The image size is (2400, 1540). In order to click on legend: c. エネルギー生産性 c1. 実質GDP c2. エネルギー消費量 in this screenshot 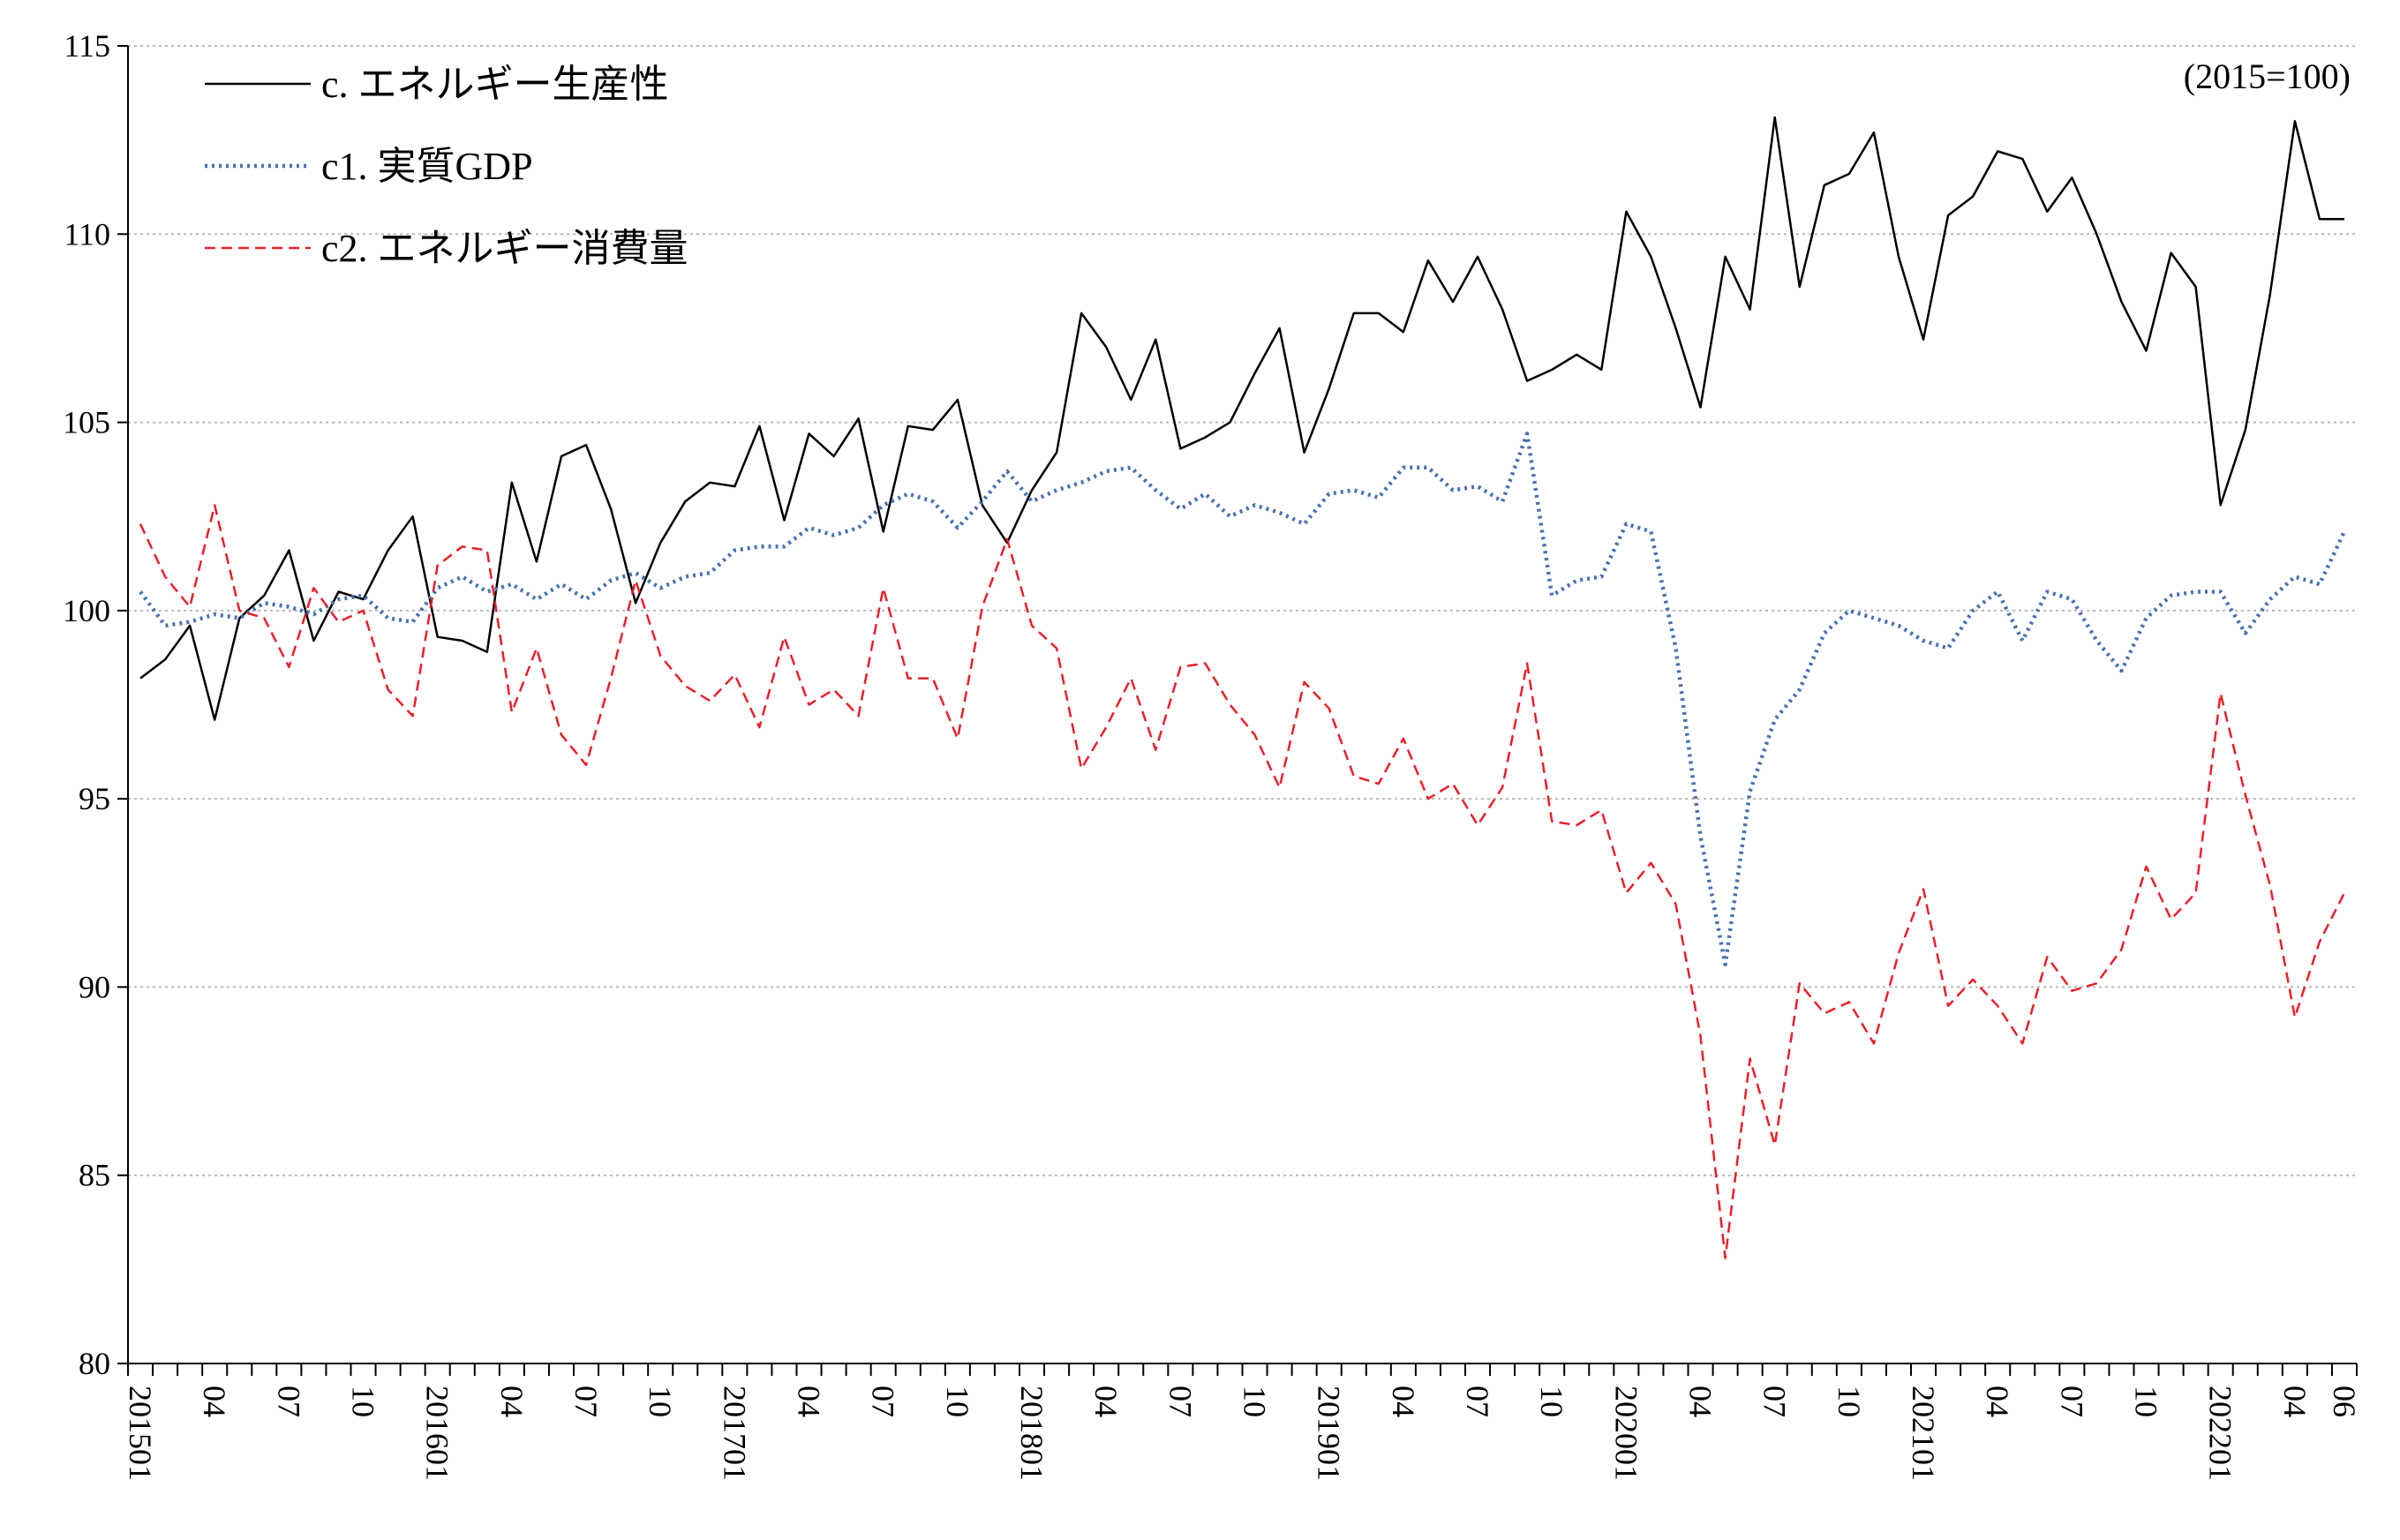, I will do `click(446, 166)`.